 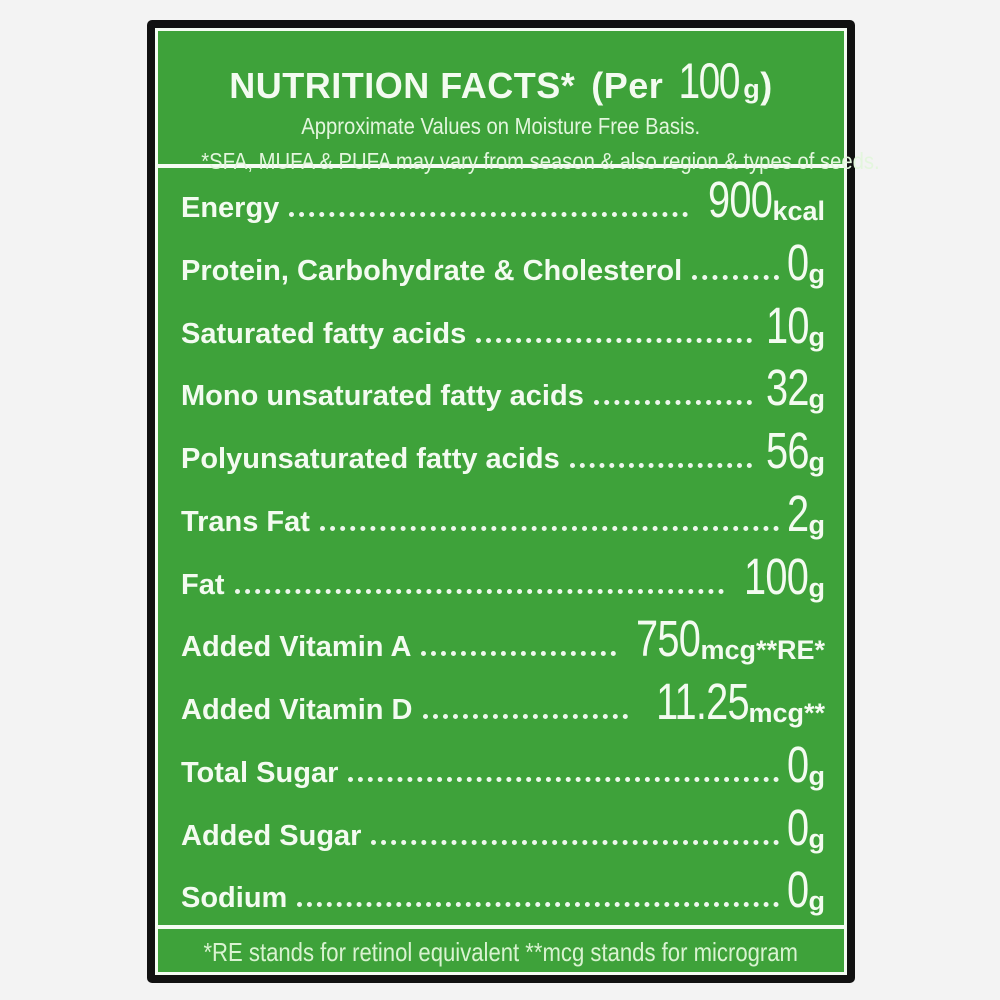 What do you see at coordinates (766, 85) in the screenshot?
I see `per-suffix: )` at bounding box center [766, 85].